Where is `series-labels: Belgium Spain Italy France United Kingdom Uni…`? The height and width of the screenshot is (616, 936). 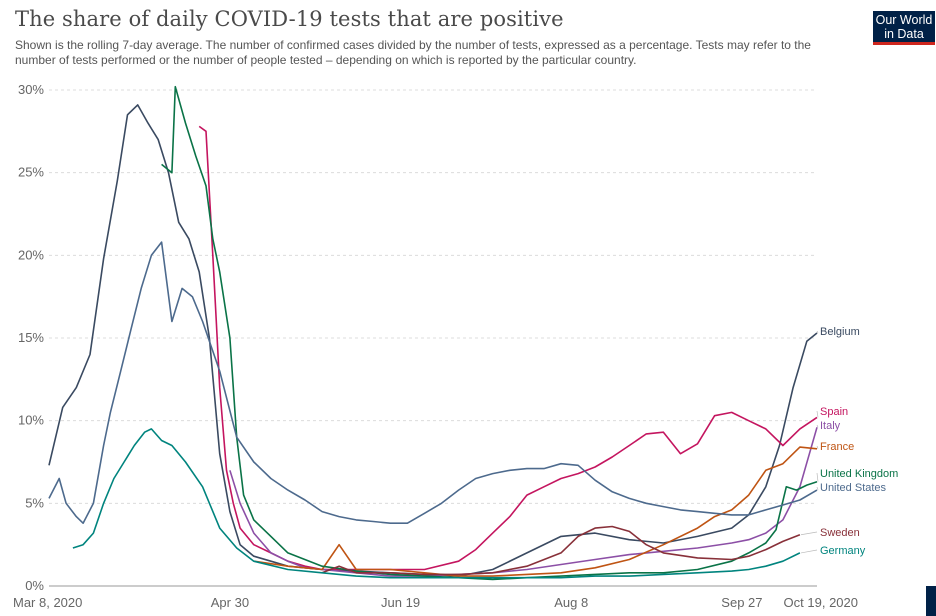
series-labels: Belgium Spain Italy France United Kingdom Uni… is located at coordinates (849, 441).